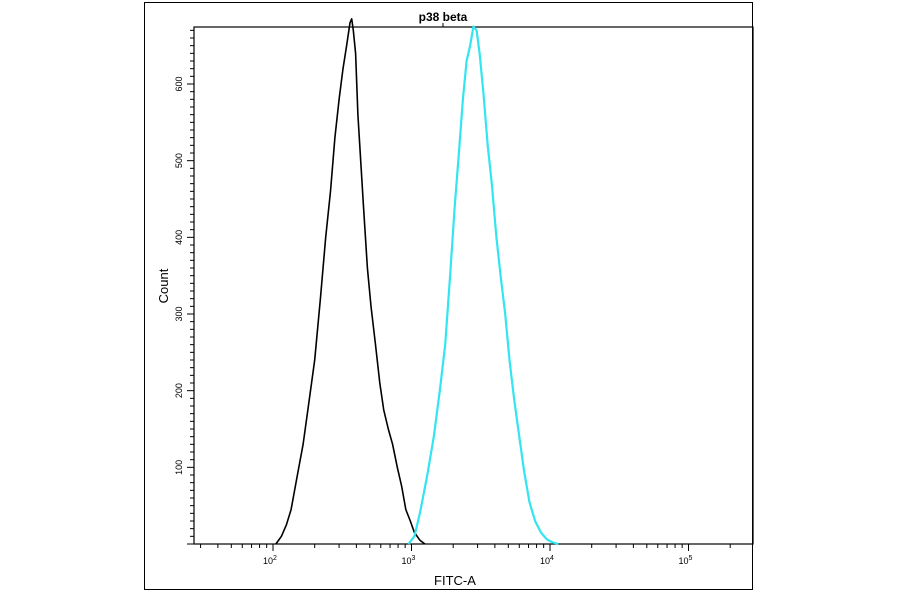  I want to click on y-tick-label: 500, so click(179, 160).